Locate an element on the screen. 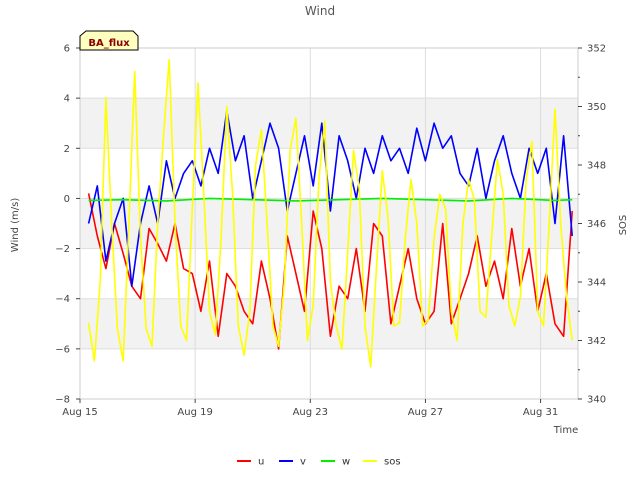 Image resolution: width=640 pixels, height=480 pixels. y-tick-label: 0 is located at coordinates (67, 199).